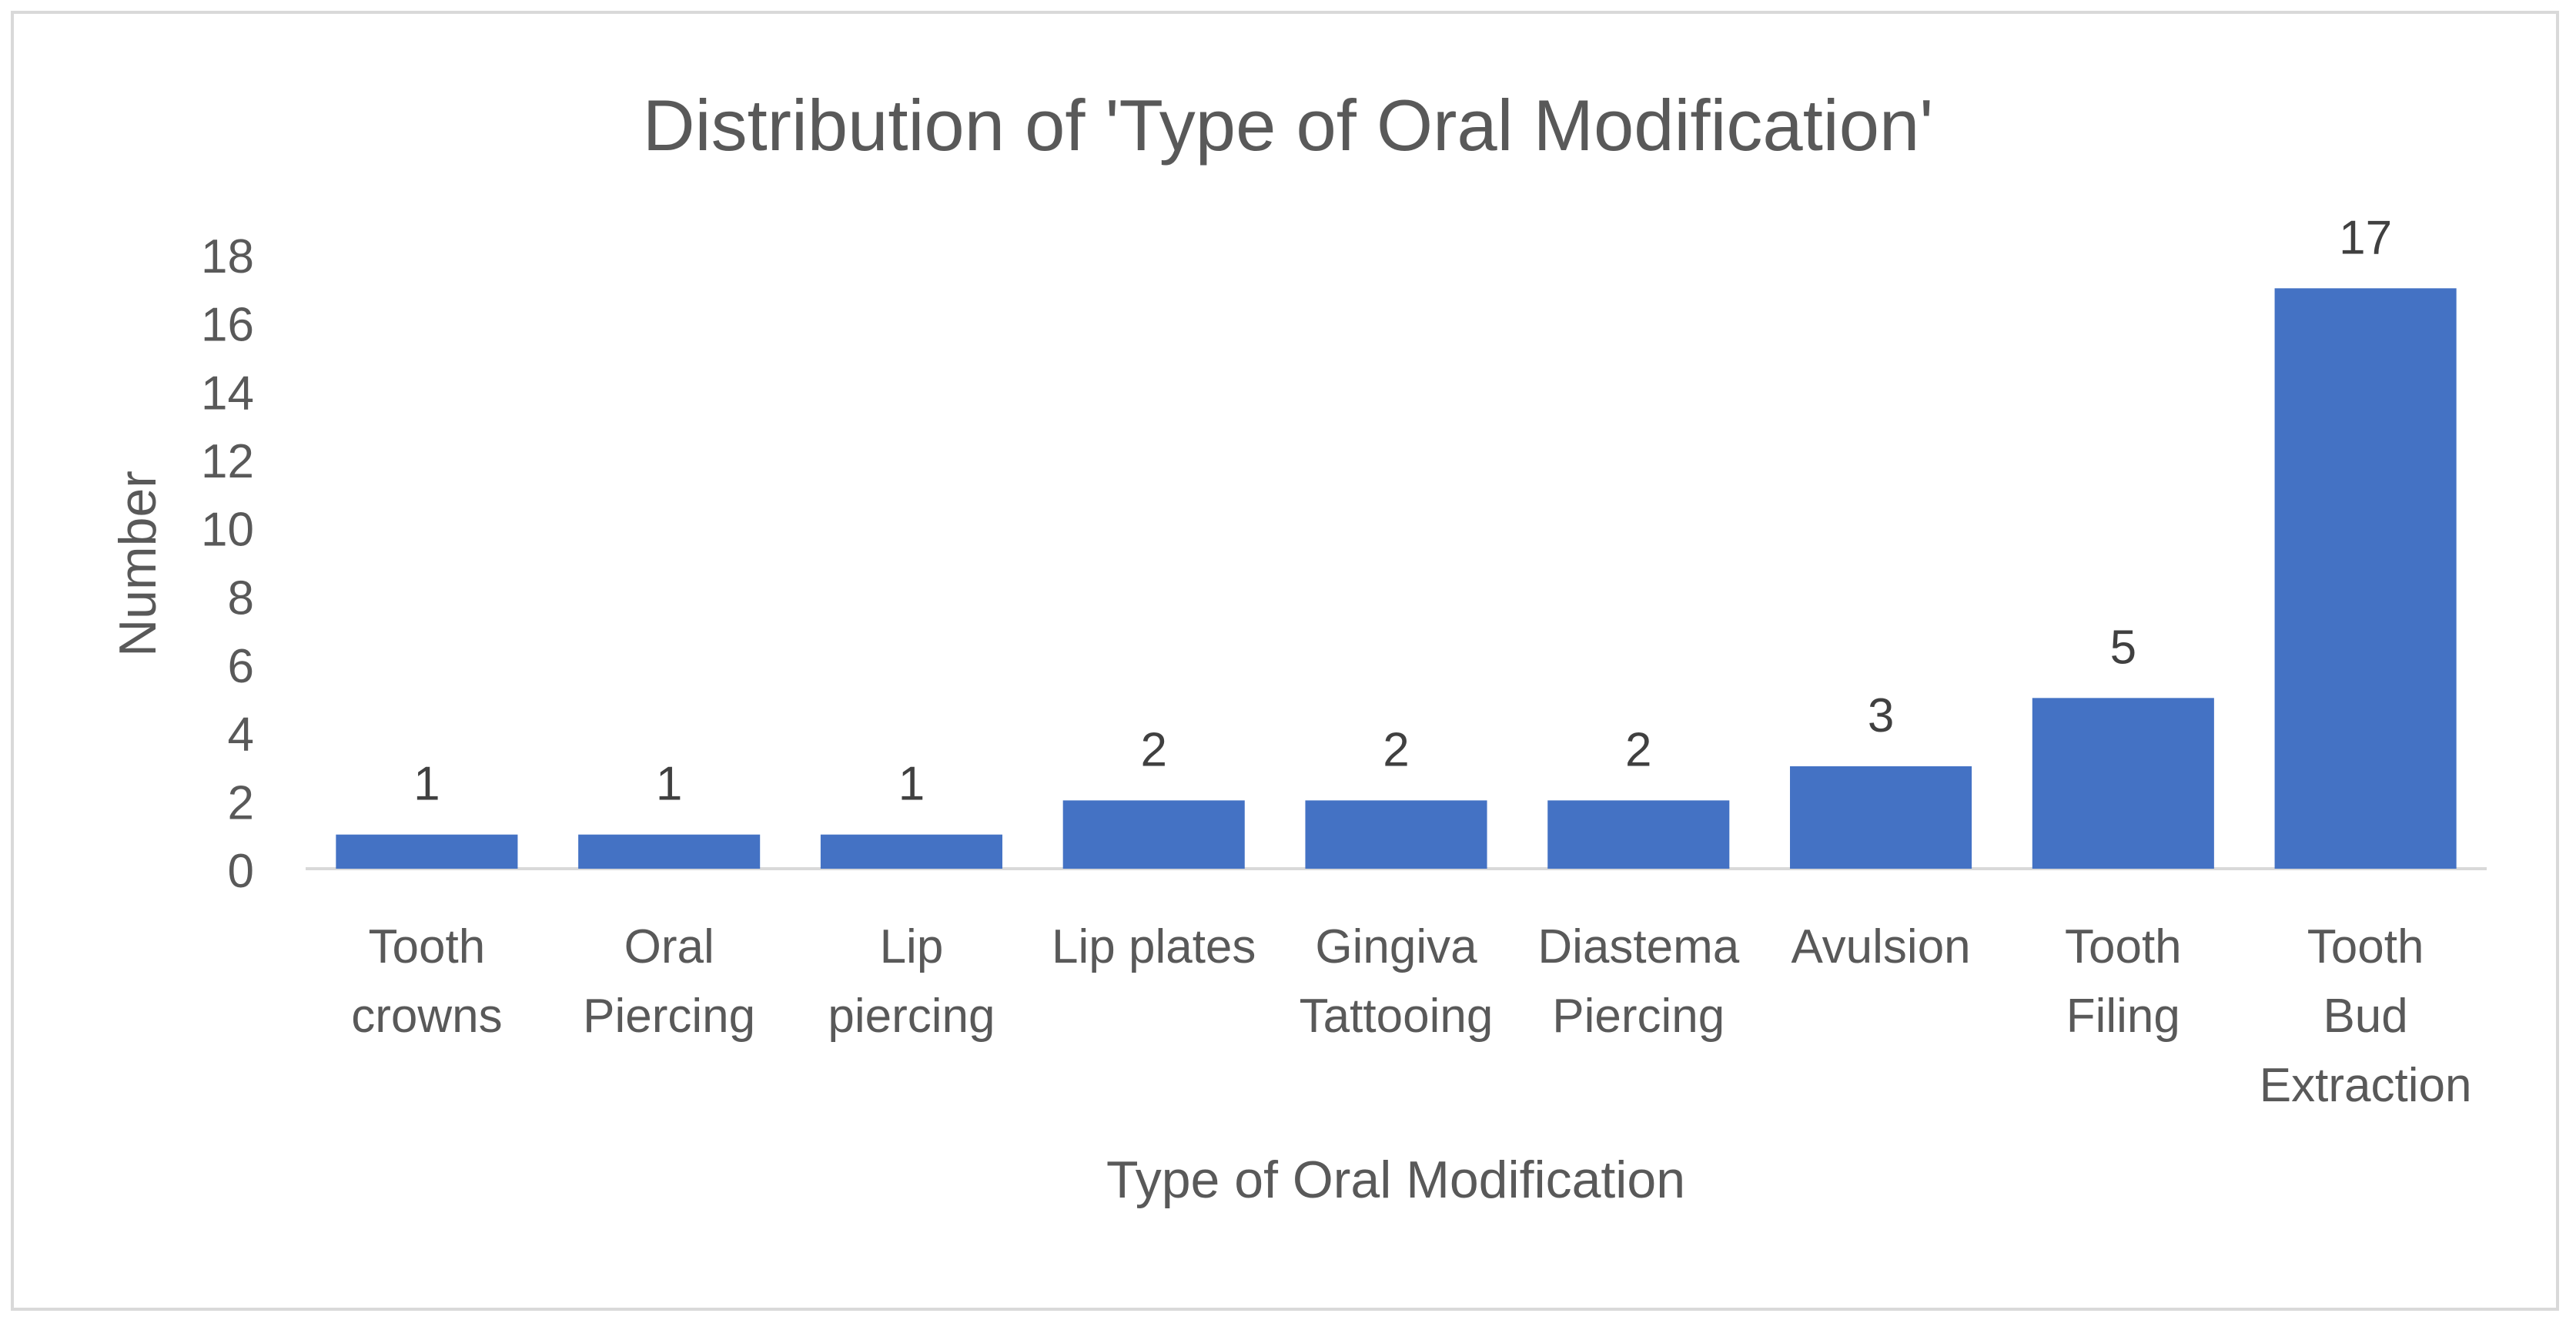 This screenshot has height=1320, width=2576. I want to click on y-tick-label: 12, so click(228, 461).